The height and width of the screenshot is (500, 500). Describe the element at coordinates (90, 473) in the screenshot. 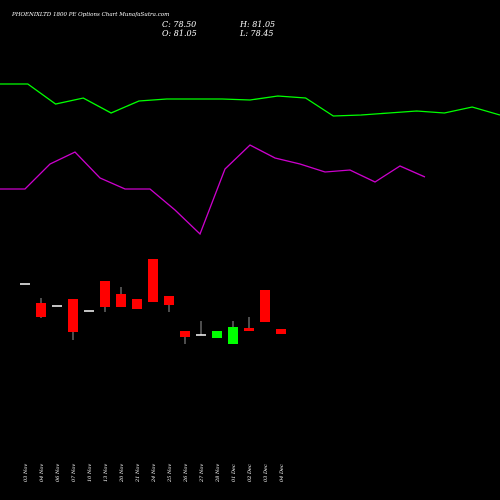

I see `x-tick-label: 10 Nov` at that location.